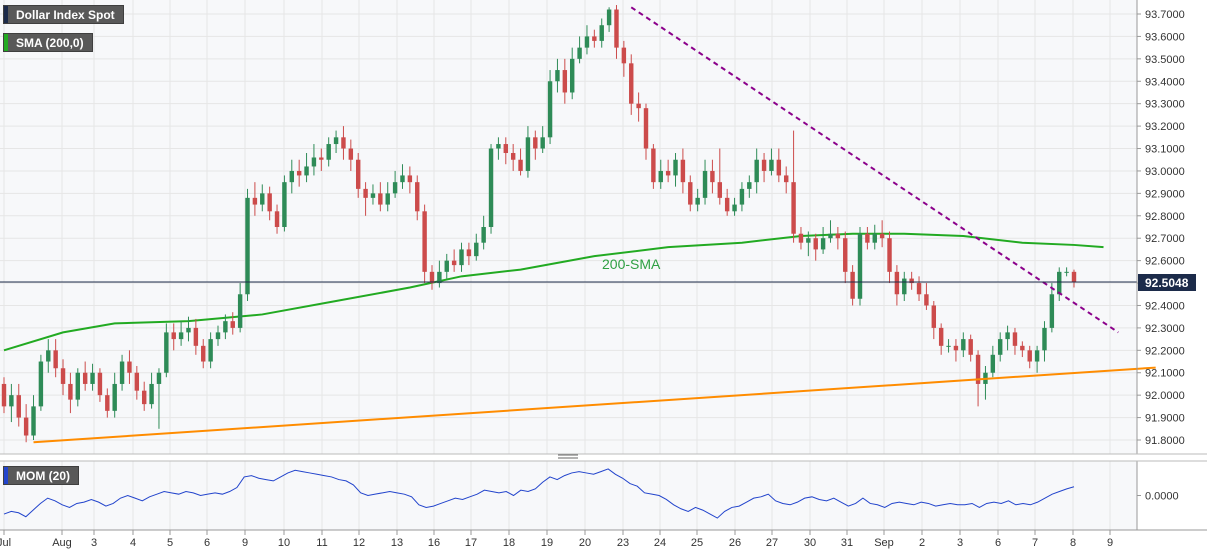 The image size is (1207, 555). Describe the element at coordinates (631, 264) in the screenshot. I see `sma-annotation: 200-SMA` at that location.